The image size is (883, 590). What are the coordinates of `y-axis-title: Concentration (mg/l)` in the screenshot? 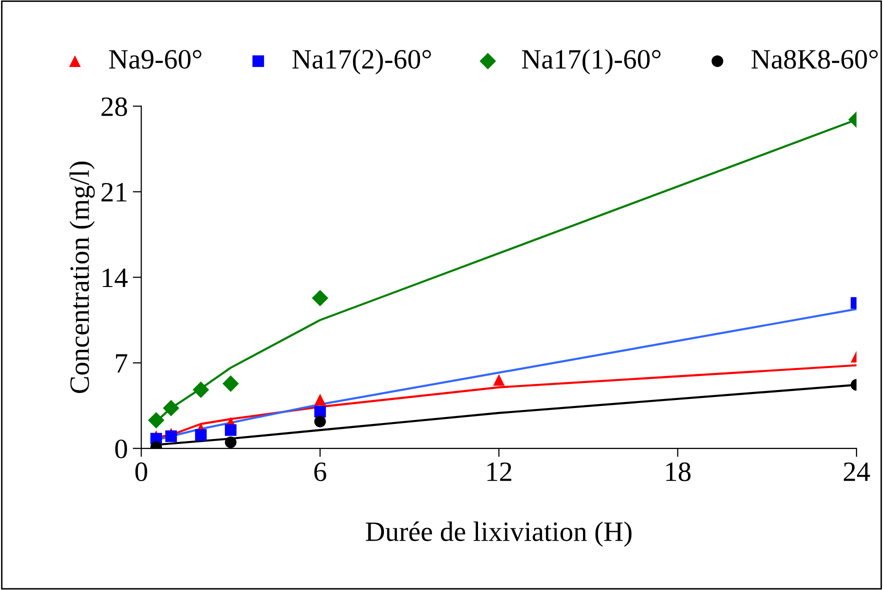 It's located at (82, 278).